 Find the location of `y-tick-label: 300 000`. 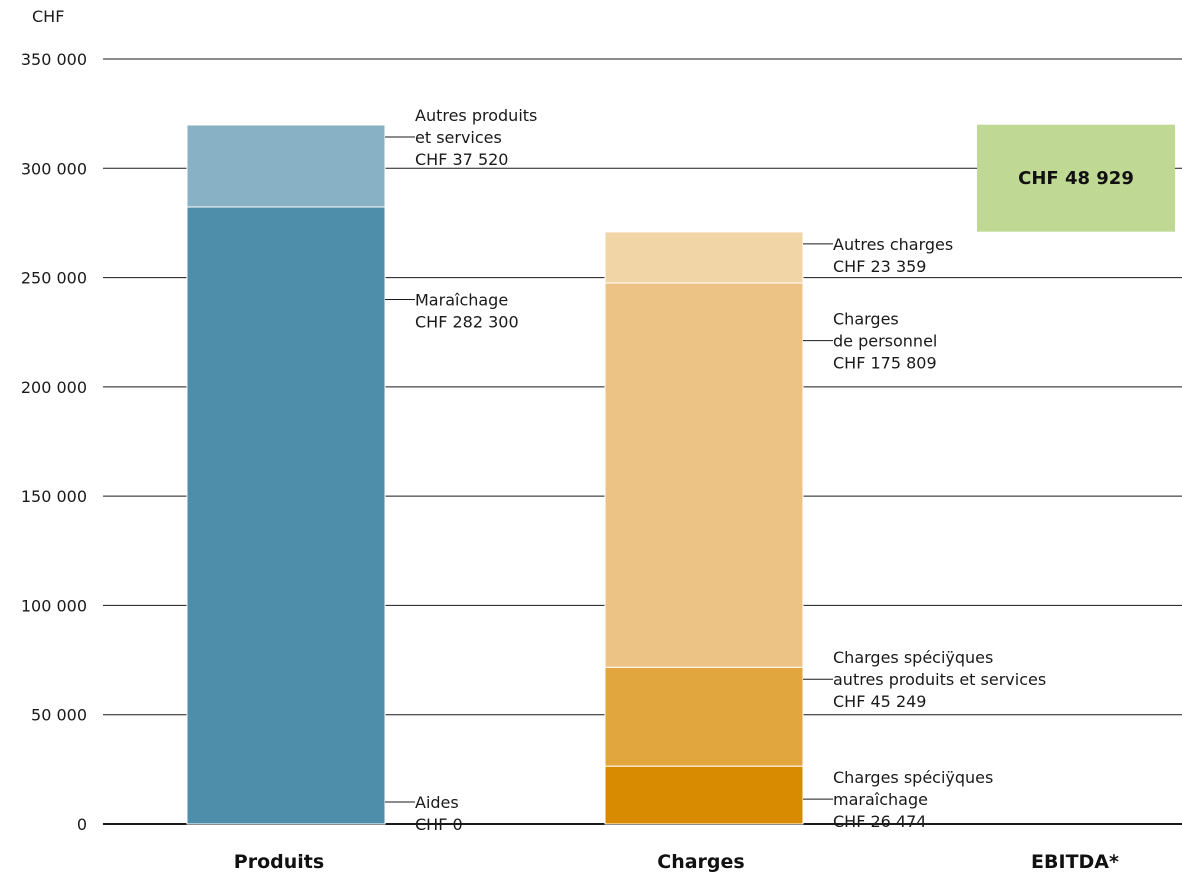

y-tick-label: 300 000 is located at coordinates (54, 168).